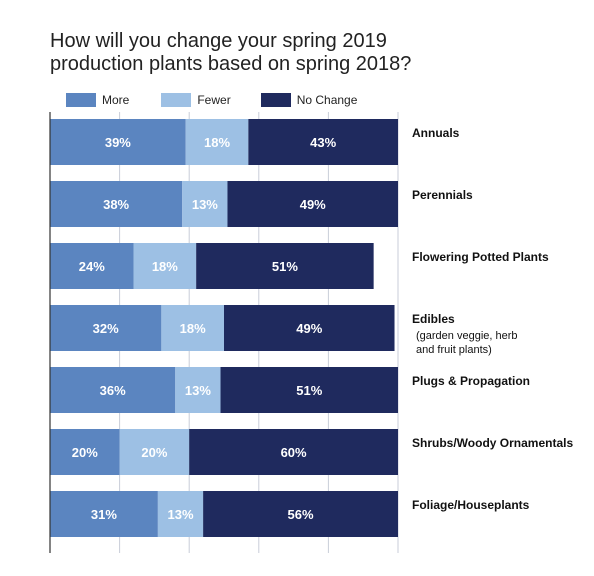  What do you see at coordinates (442, 195) in the screenshot?
I see `category-label: Perennials` at bounding box center [442, 195].